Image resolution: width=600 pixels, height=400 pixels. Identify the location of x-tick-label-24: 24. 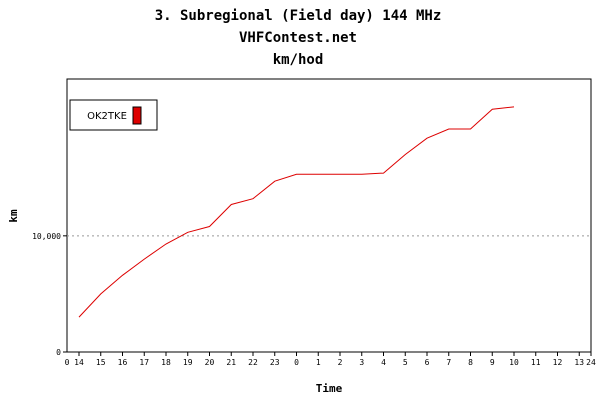
(591, 362).